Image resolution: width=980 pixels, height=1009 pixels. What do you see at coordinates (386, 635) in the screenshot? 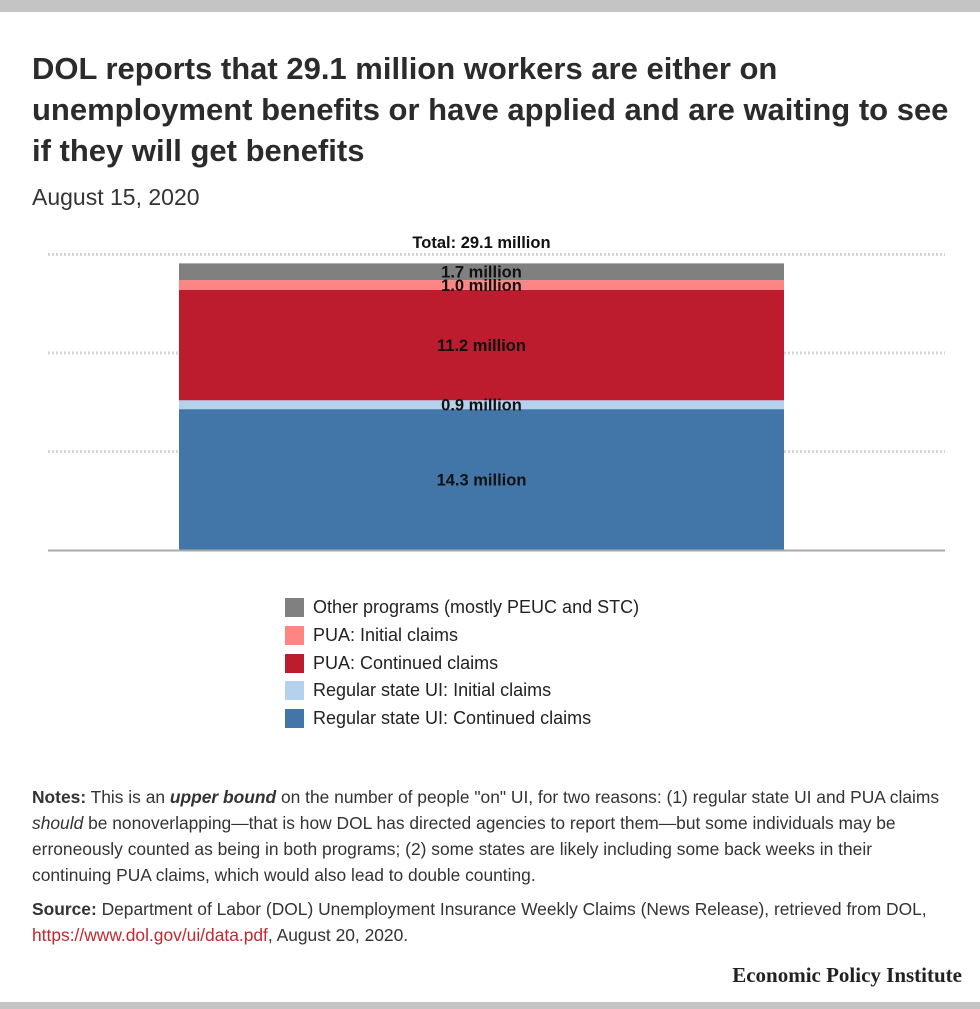
I see `legend-label: PUA: Initial claims` at bounding box center [386, 635].